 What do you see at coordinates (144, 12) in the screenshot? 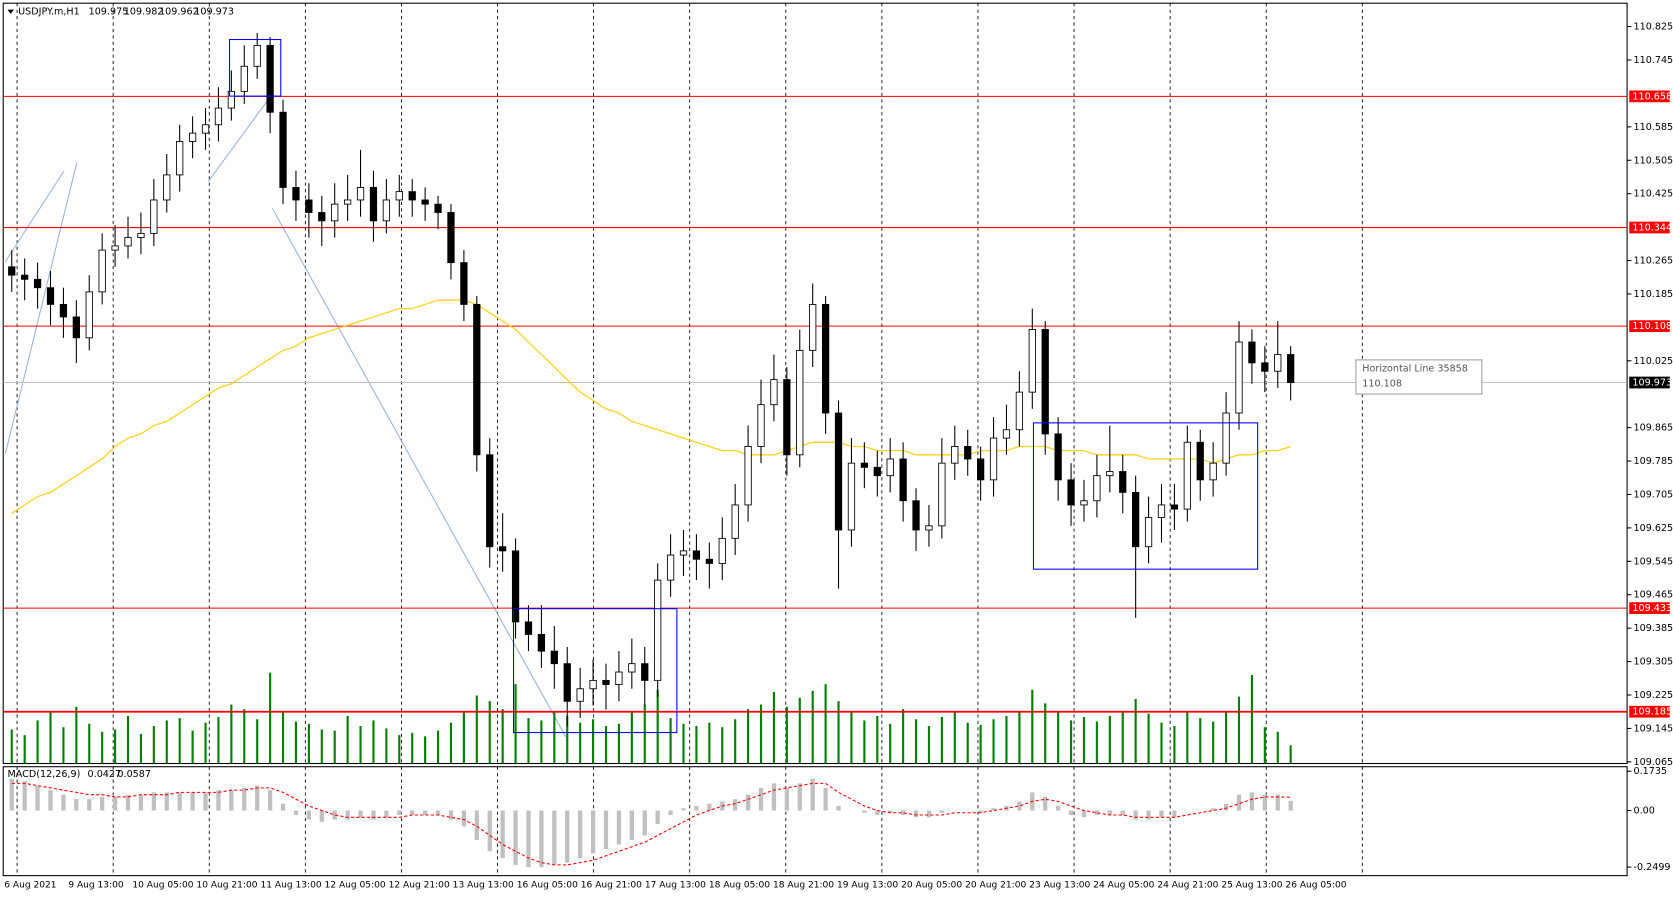
I see `header-value: 109.982` at bounding box center [144, 12].